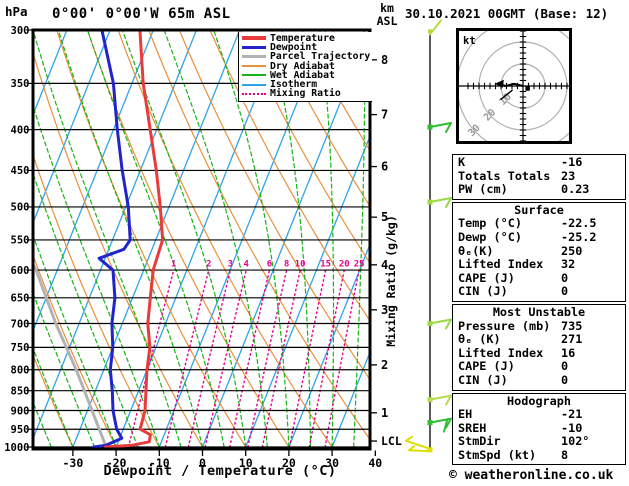 The height and width of the screenshot is (486, 629). What do you see at coordinates (539, 237) in the screenshot?
I see `table-row: Dewp (°C) -25.2` at bounding box center [539, 237].